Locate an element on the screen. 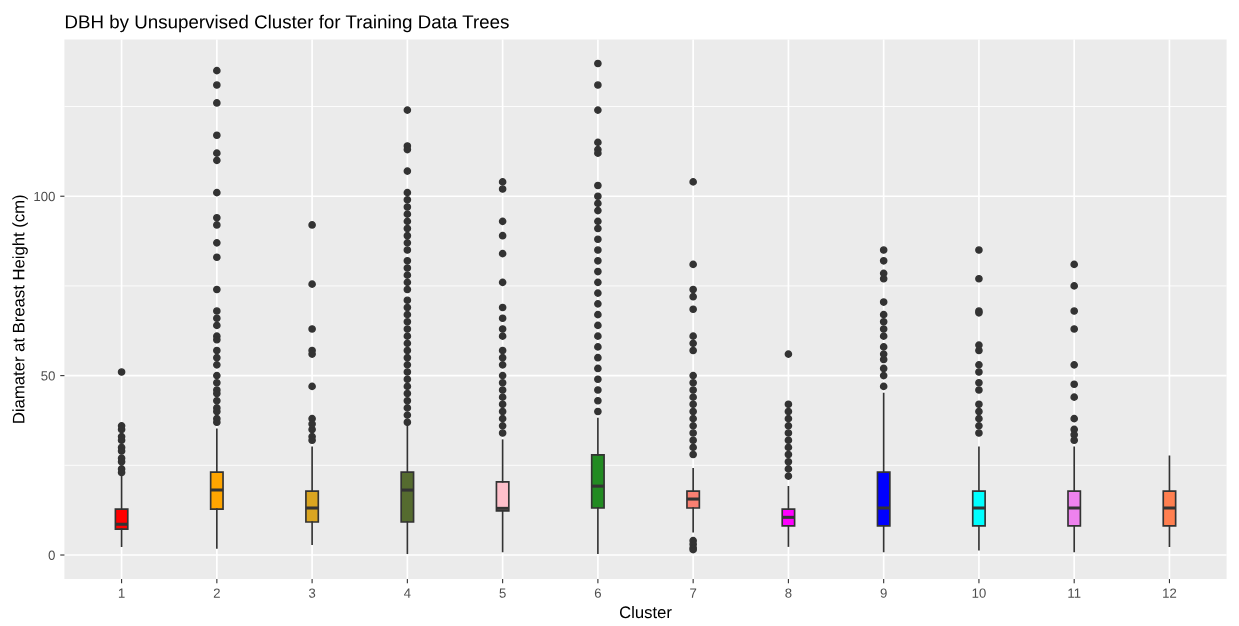  x-tick-label: 11 is located at coordinates (1074, 593).